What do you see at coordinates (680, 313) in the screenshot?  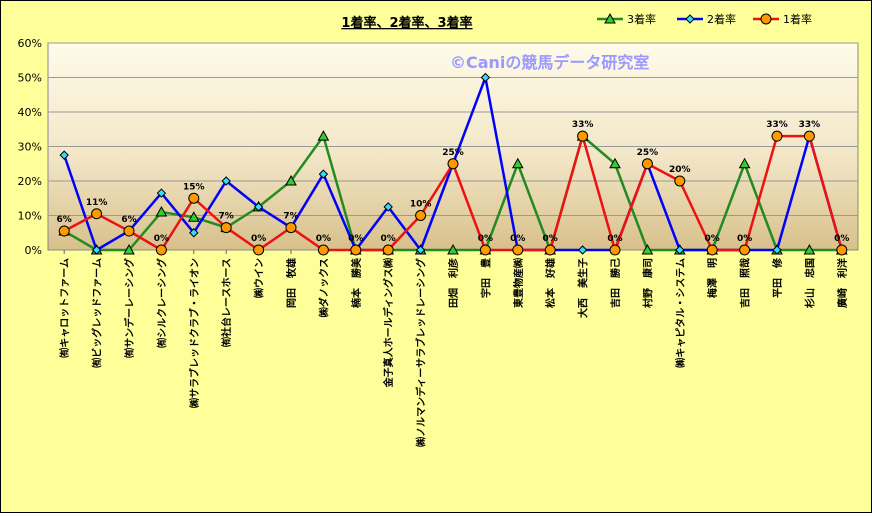 I see `x-tick-label: ㈱キャピタル・システム` at bounding box center [680, 313].